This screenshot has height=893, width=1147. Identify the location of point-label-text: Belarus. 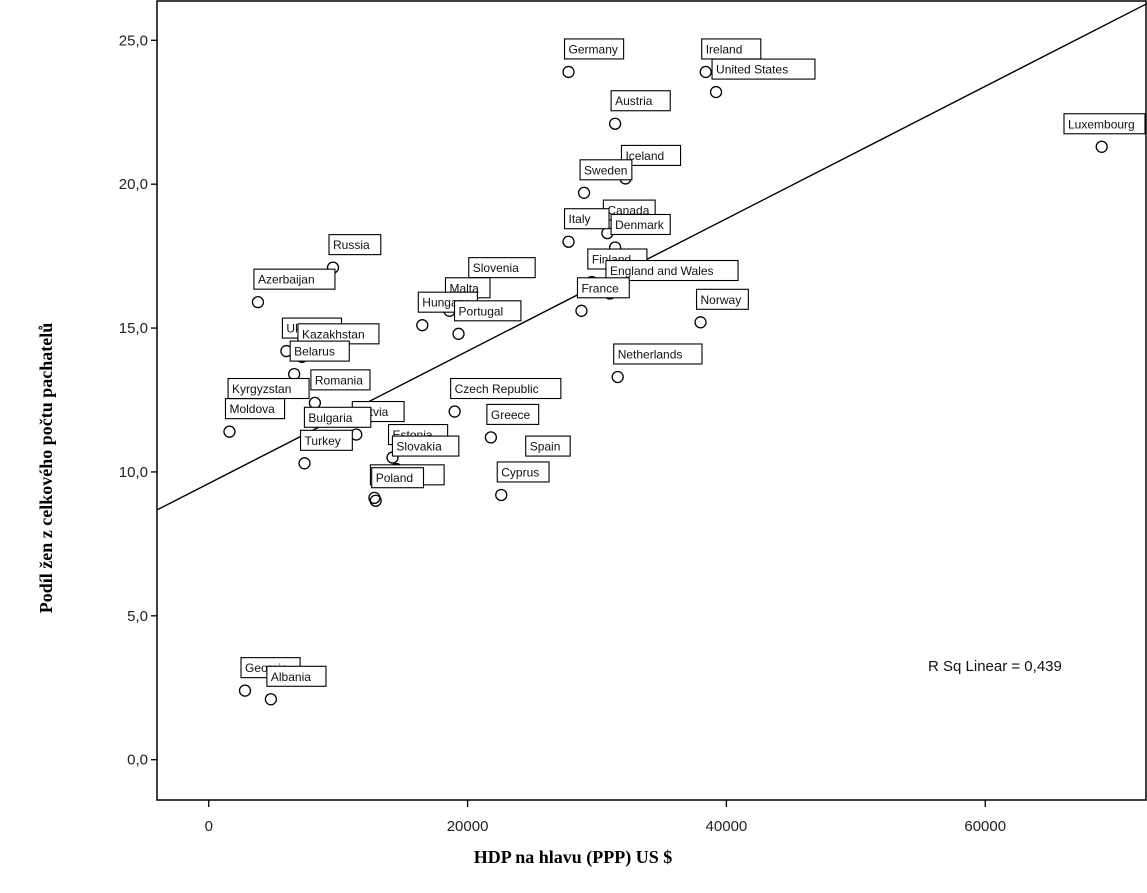
(314, 352).